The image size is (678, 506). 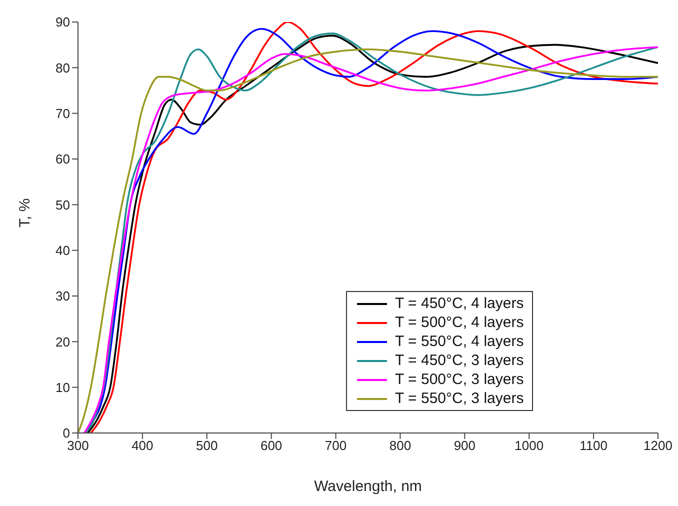 What do you see at coordinates (63, 296) in the screenshot?
I see `y-tick-label: 30` at bounding box center [63, 296].